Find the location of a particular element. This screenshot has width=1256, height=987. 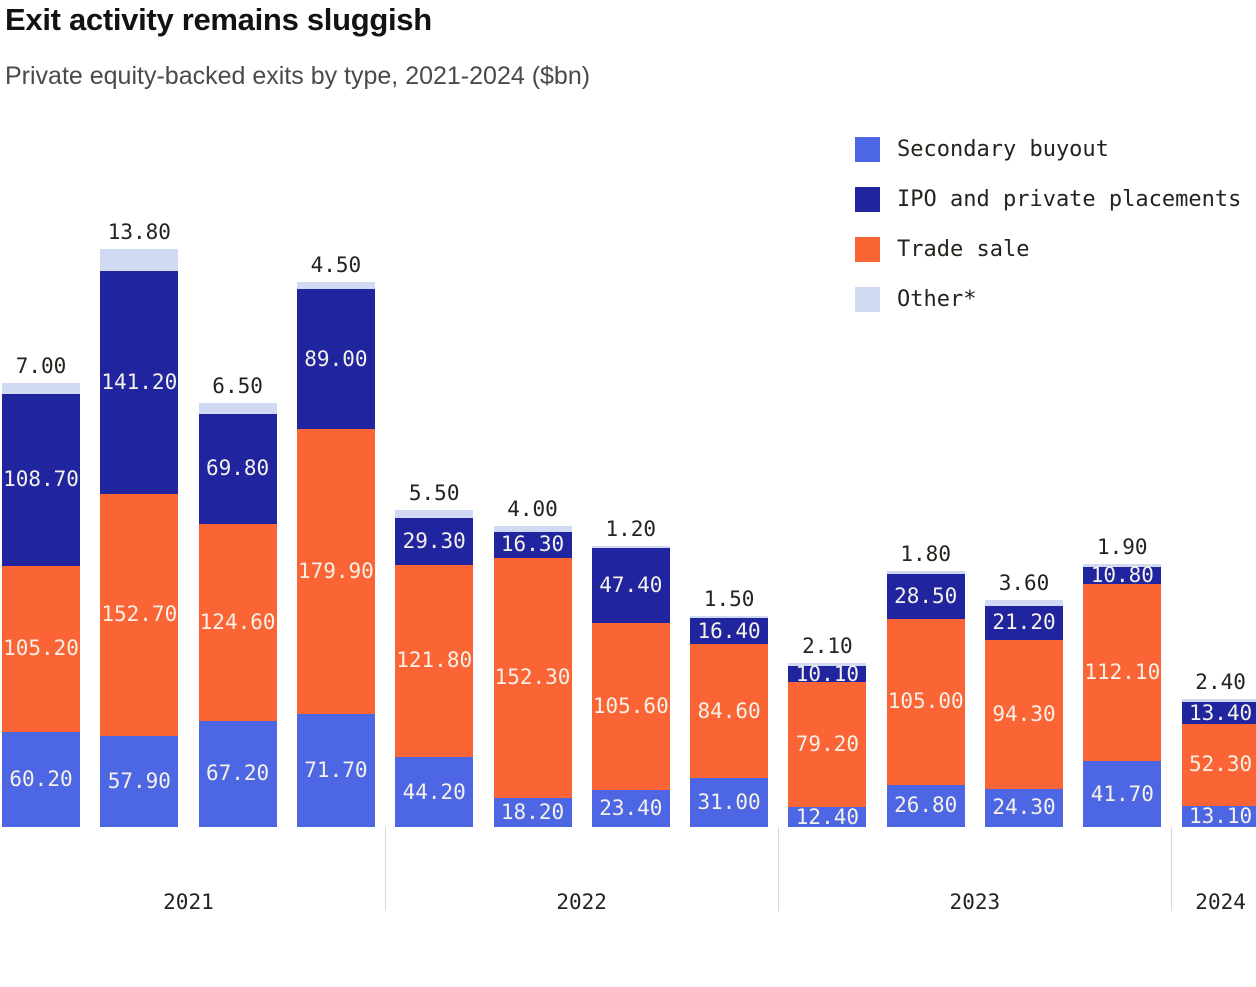

segment-value-label: 79.20 is located at coordinates (827, 744).